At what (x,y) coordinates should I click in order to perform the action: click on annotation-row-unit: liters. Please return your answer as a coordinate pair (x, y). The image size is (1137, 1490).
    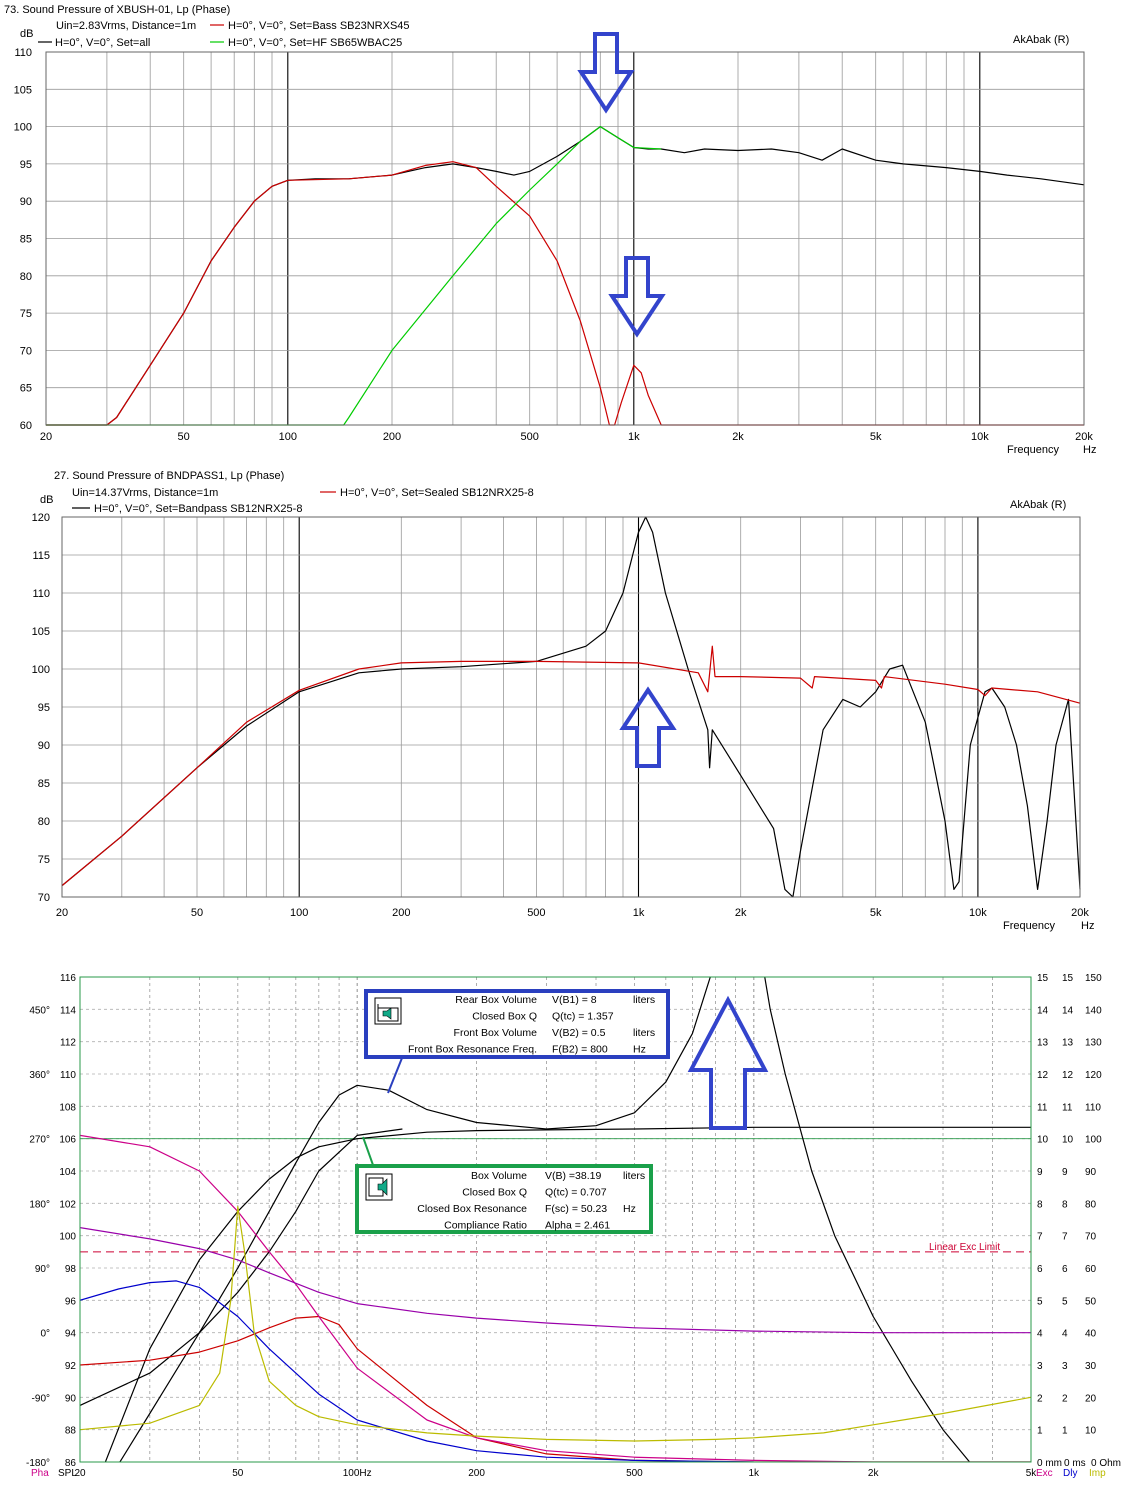
    Looking at the image, I should click on (644, 1000).